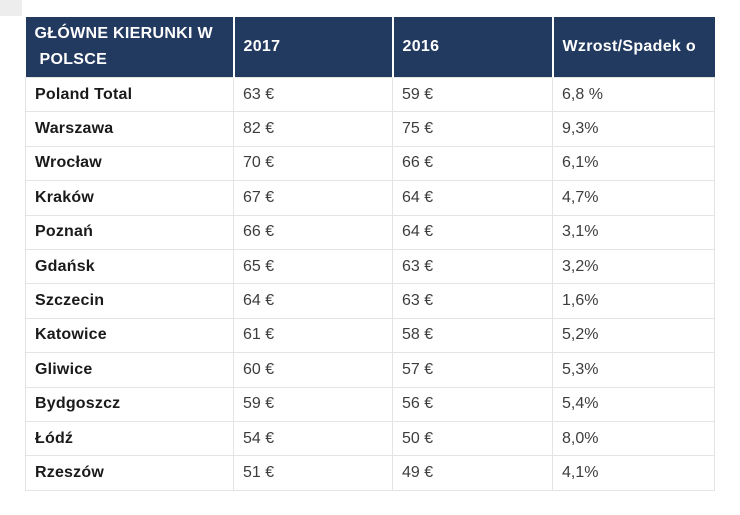 The height and width of the screenshot is (515, 740). I want to click on change-cell: 8,0%, so click(633, 438).